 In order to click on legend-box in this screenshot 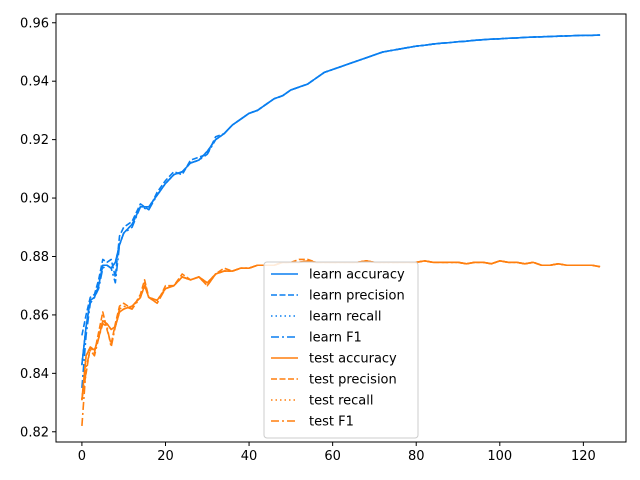, I will do `click(341, 350)`.